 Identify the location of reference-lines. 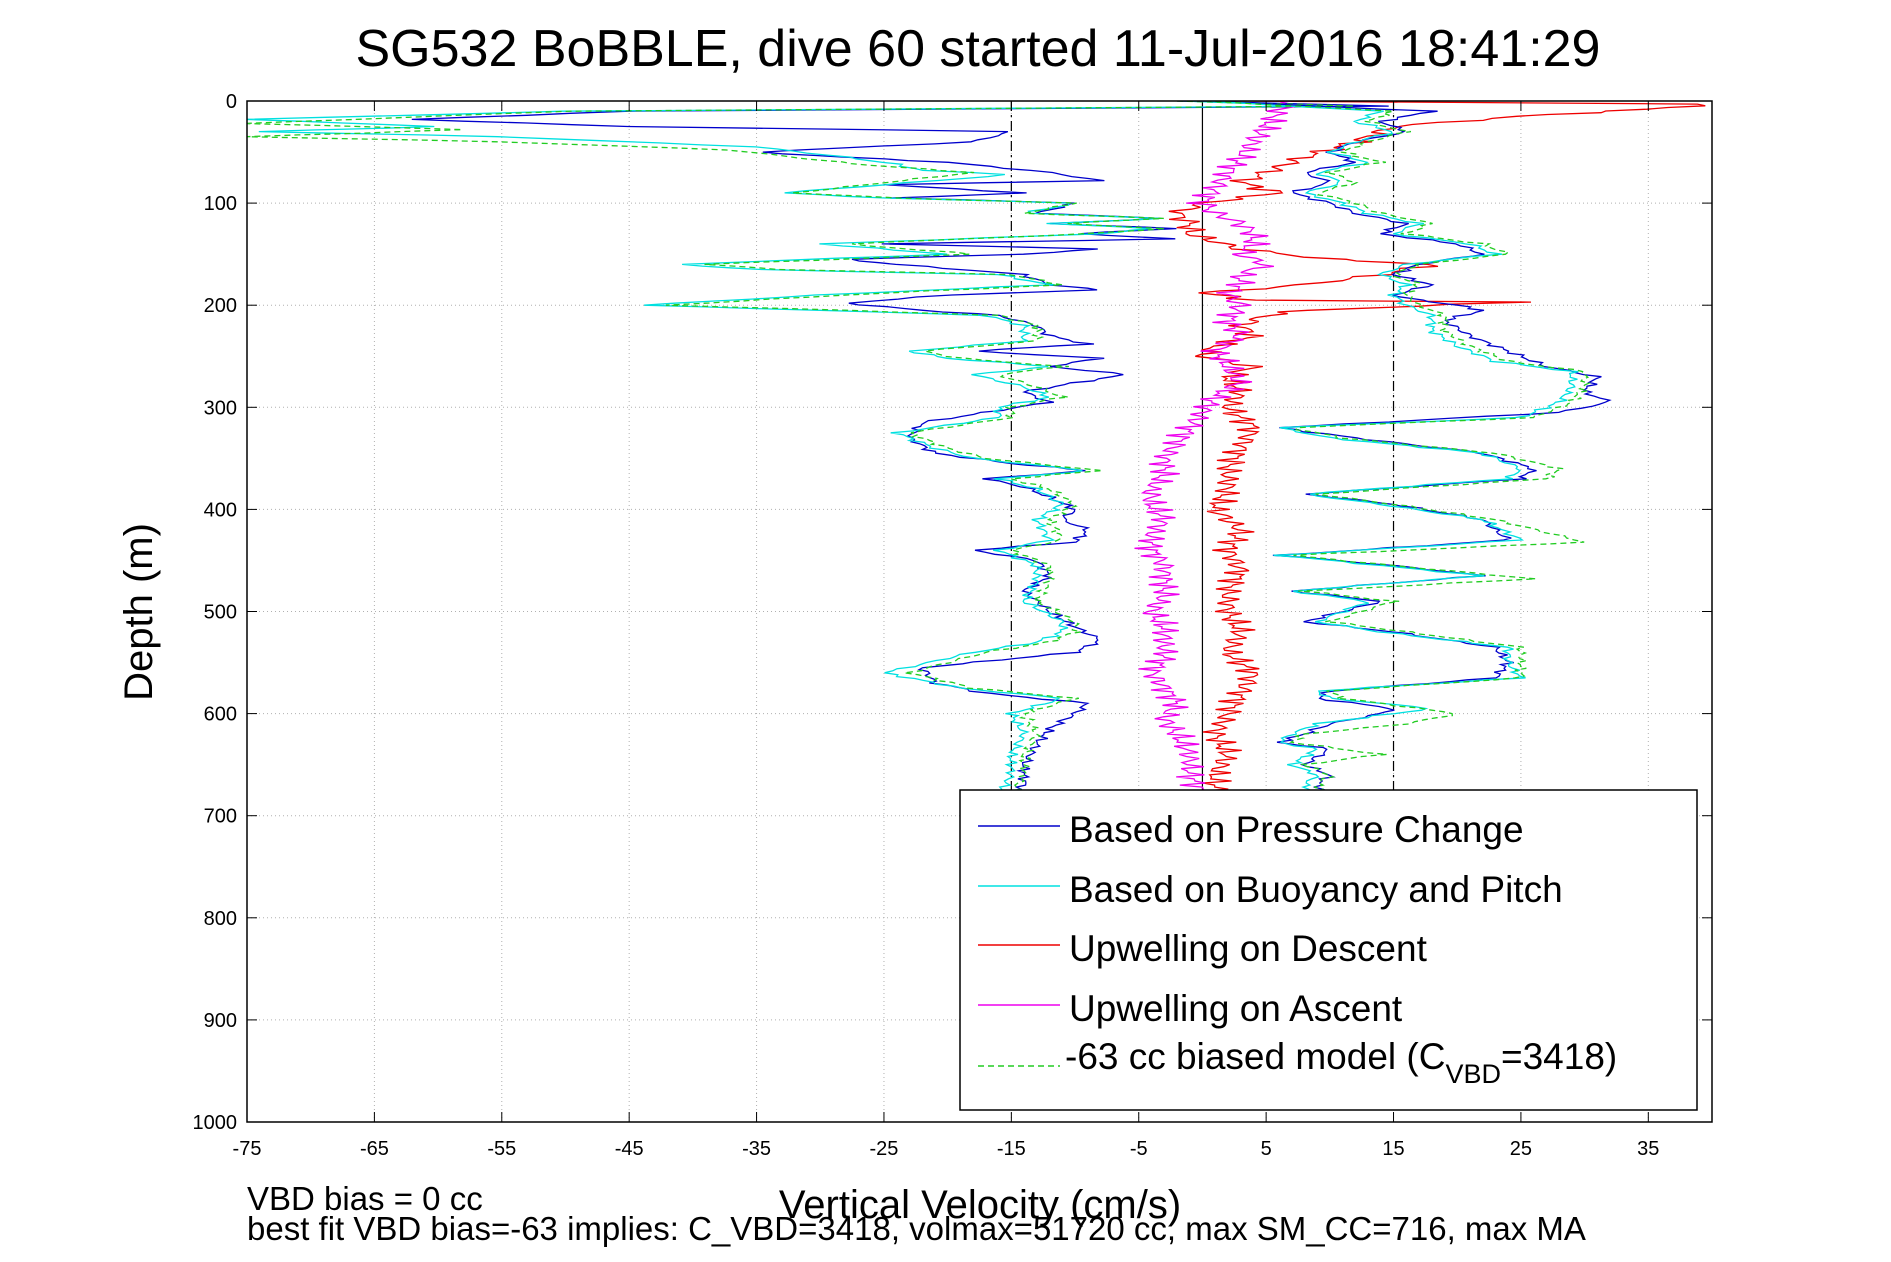
(1202, 448).